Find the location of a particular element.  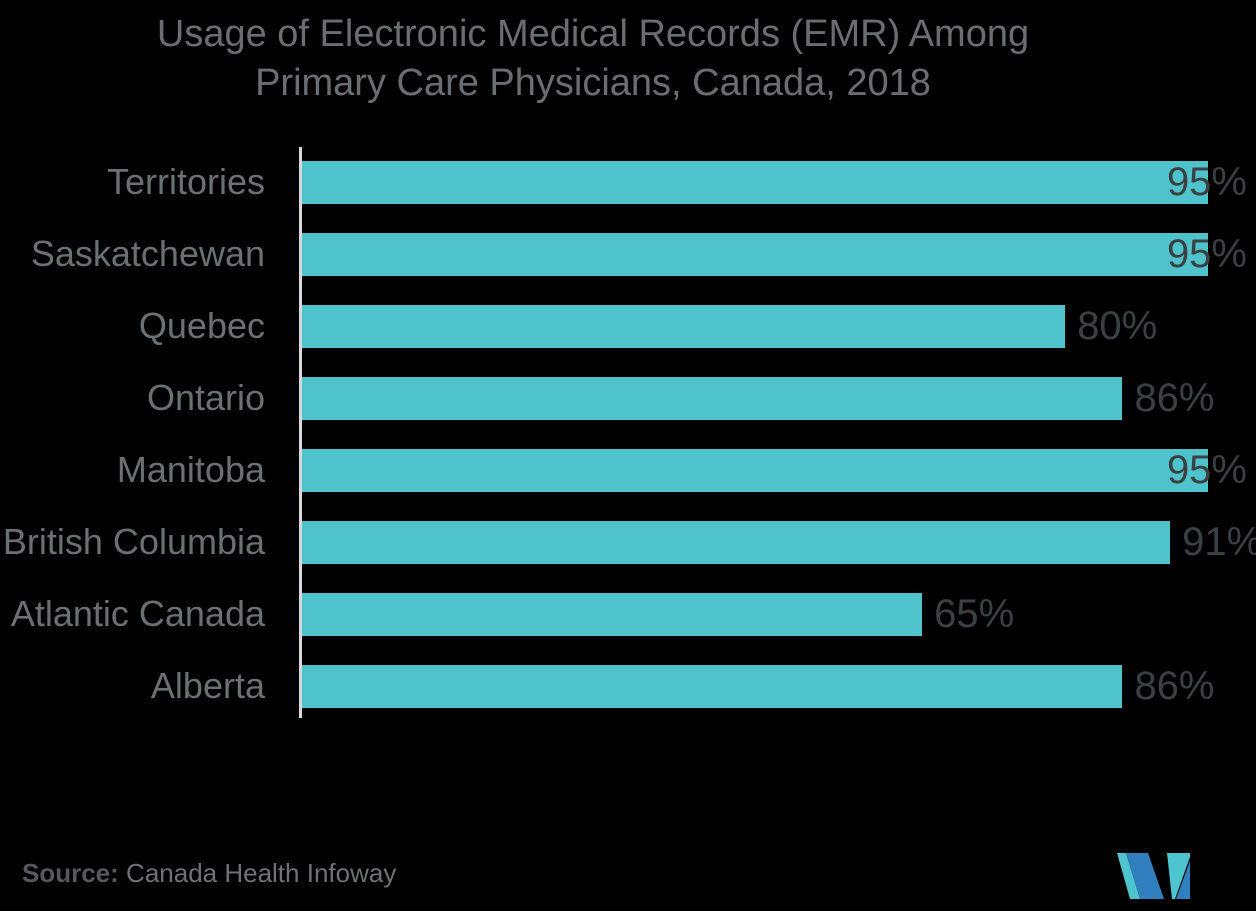

bar-row: Saskatchewan 95% is located at coordinates (628, 254).